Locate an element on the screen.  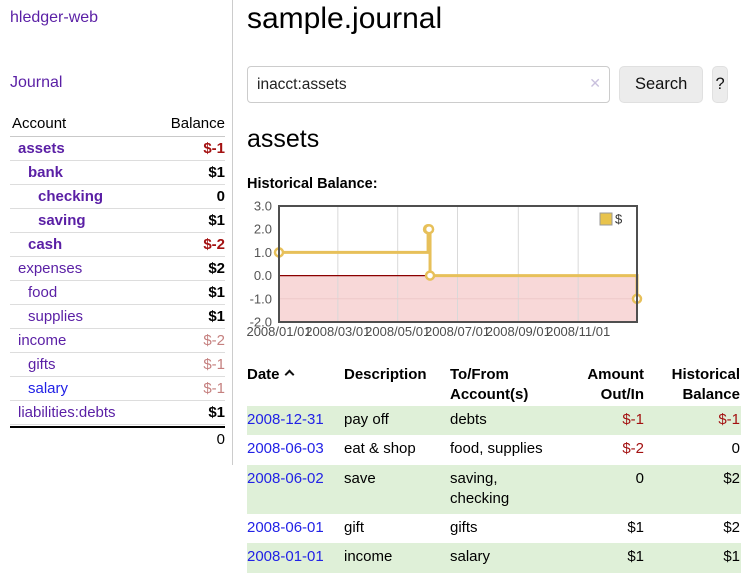
sort-asc-icon is located at coordinates (289, 374).